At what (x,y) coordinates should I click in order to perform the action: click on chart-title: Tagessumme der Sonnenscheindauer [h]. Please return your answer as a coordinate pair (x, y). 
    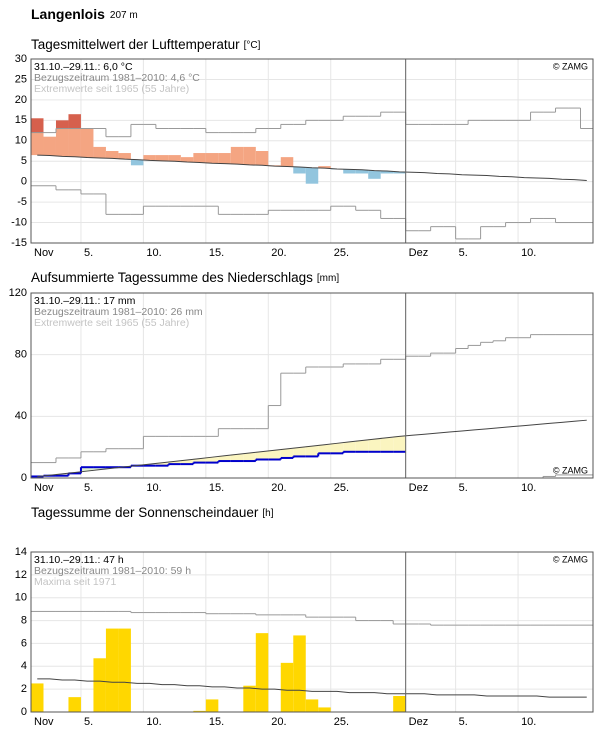
    Looking at the image, I should click on (152, 512).